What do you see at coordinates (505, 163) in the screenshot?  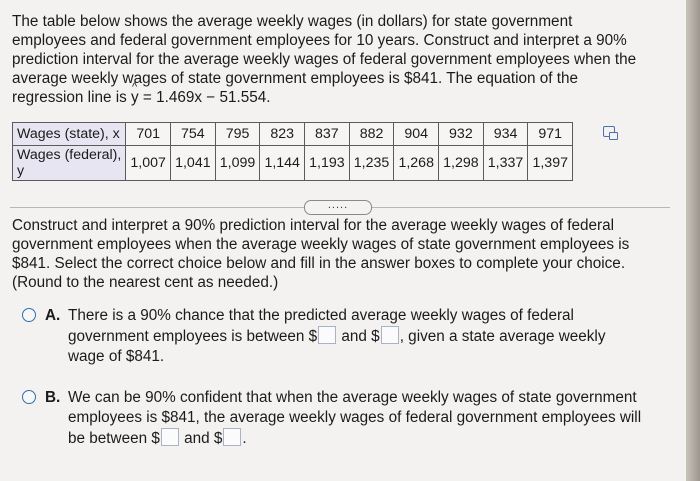 I see `table-cell: 1,337` at bounding box center [505, 163].